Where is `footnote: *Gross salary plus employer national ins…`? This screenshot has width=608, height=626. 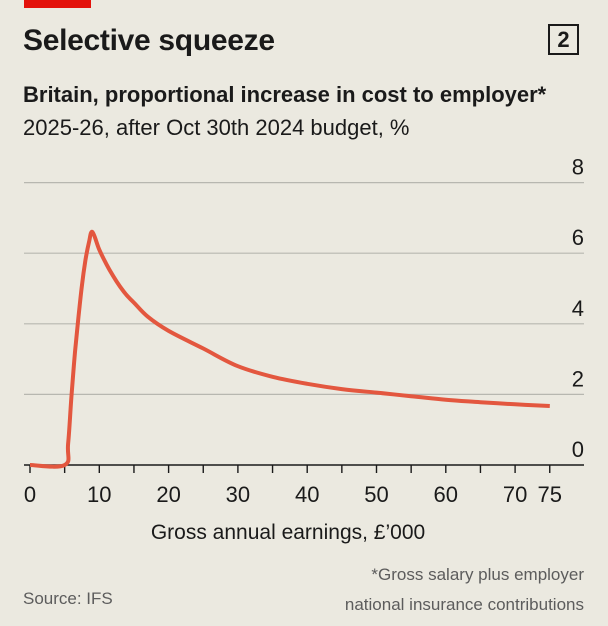 footnote: *Gross salary plus employer national ins… is located at coordinates (464, 590).